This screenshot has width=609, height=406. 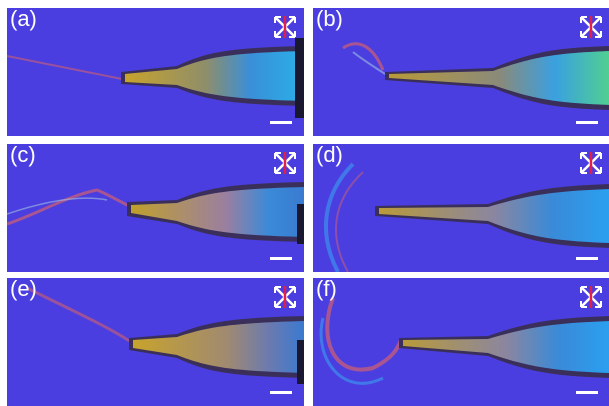 I want to click on panel-label: (d), so click(x=329, y=155).